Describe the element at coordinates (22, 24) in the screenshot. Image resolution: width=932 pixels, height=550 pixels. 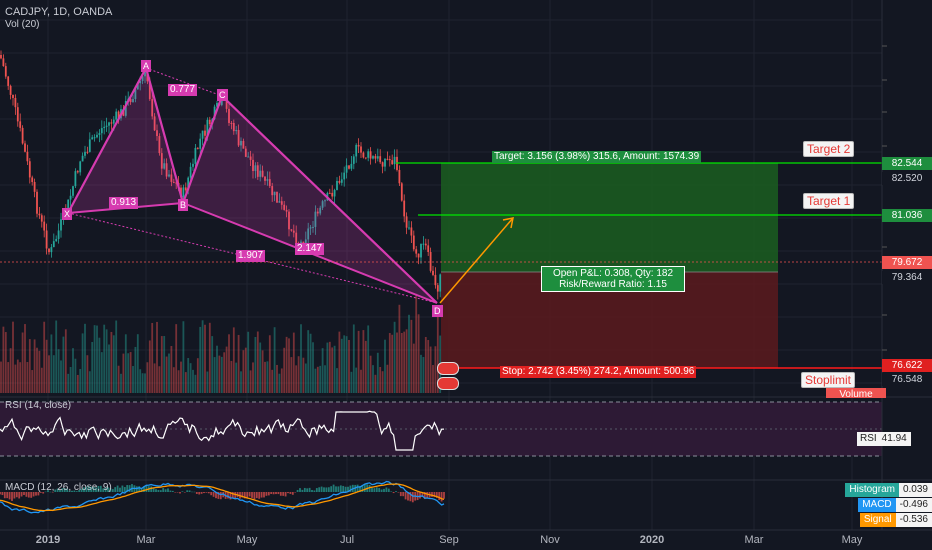
I see `volume-indicator-title: Vol (20)` at that location.